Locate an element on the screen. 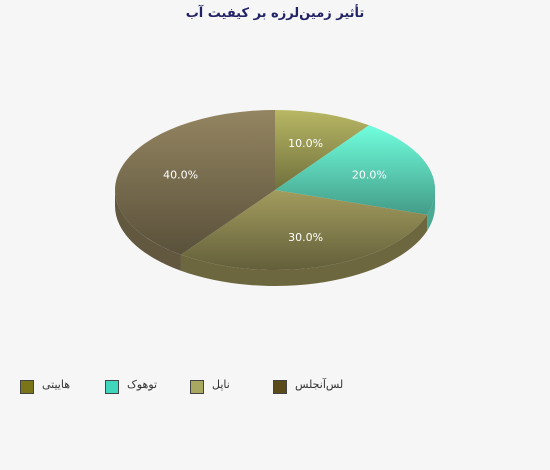 Image resolution: width=550 pixels, height=470 pixels. legend-item-los-angeles: لس‌آنجلس is located at coordinates (323, 388).